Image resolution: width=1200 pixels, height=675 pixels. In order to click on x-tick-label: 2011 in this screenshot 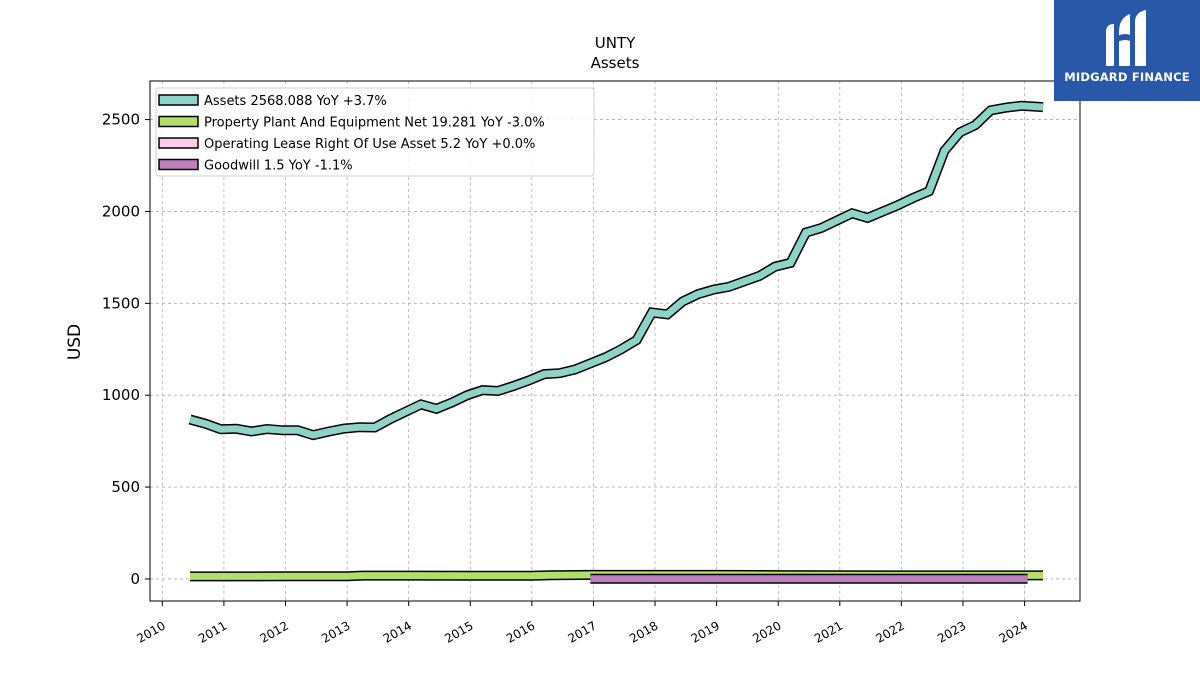, I will do `click(212, 631)`.